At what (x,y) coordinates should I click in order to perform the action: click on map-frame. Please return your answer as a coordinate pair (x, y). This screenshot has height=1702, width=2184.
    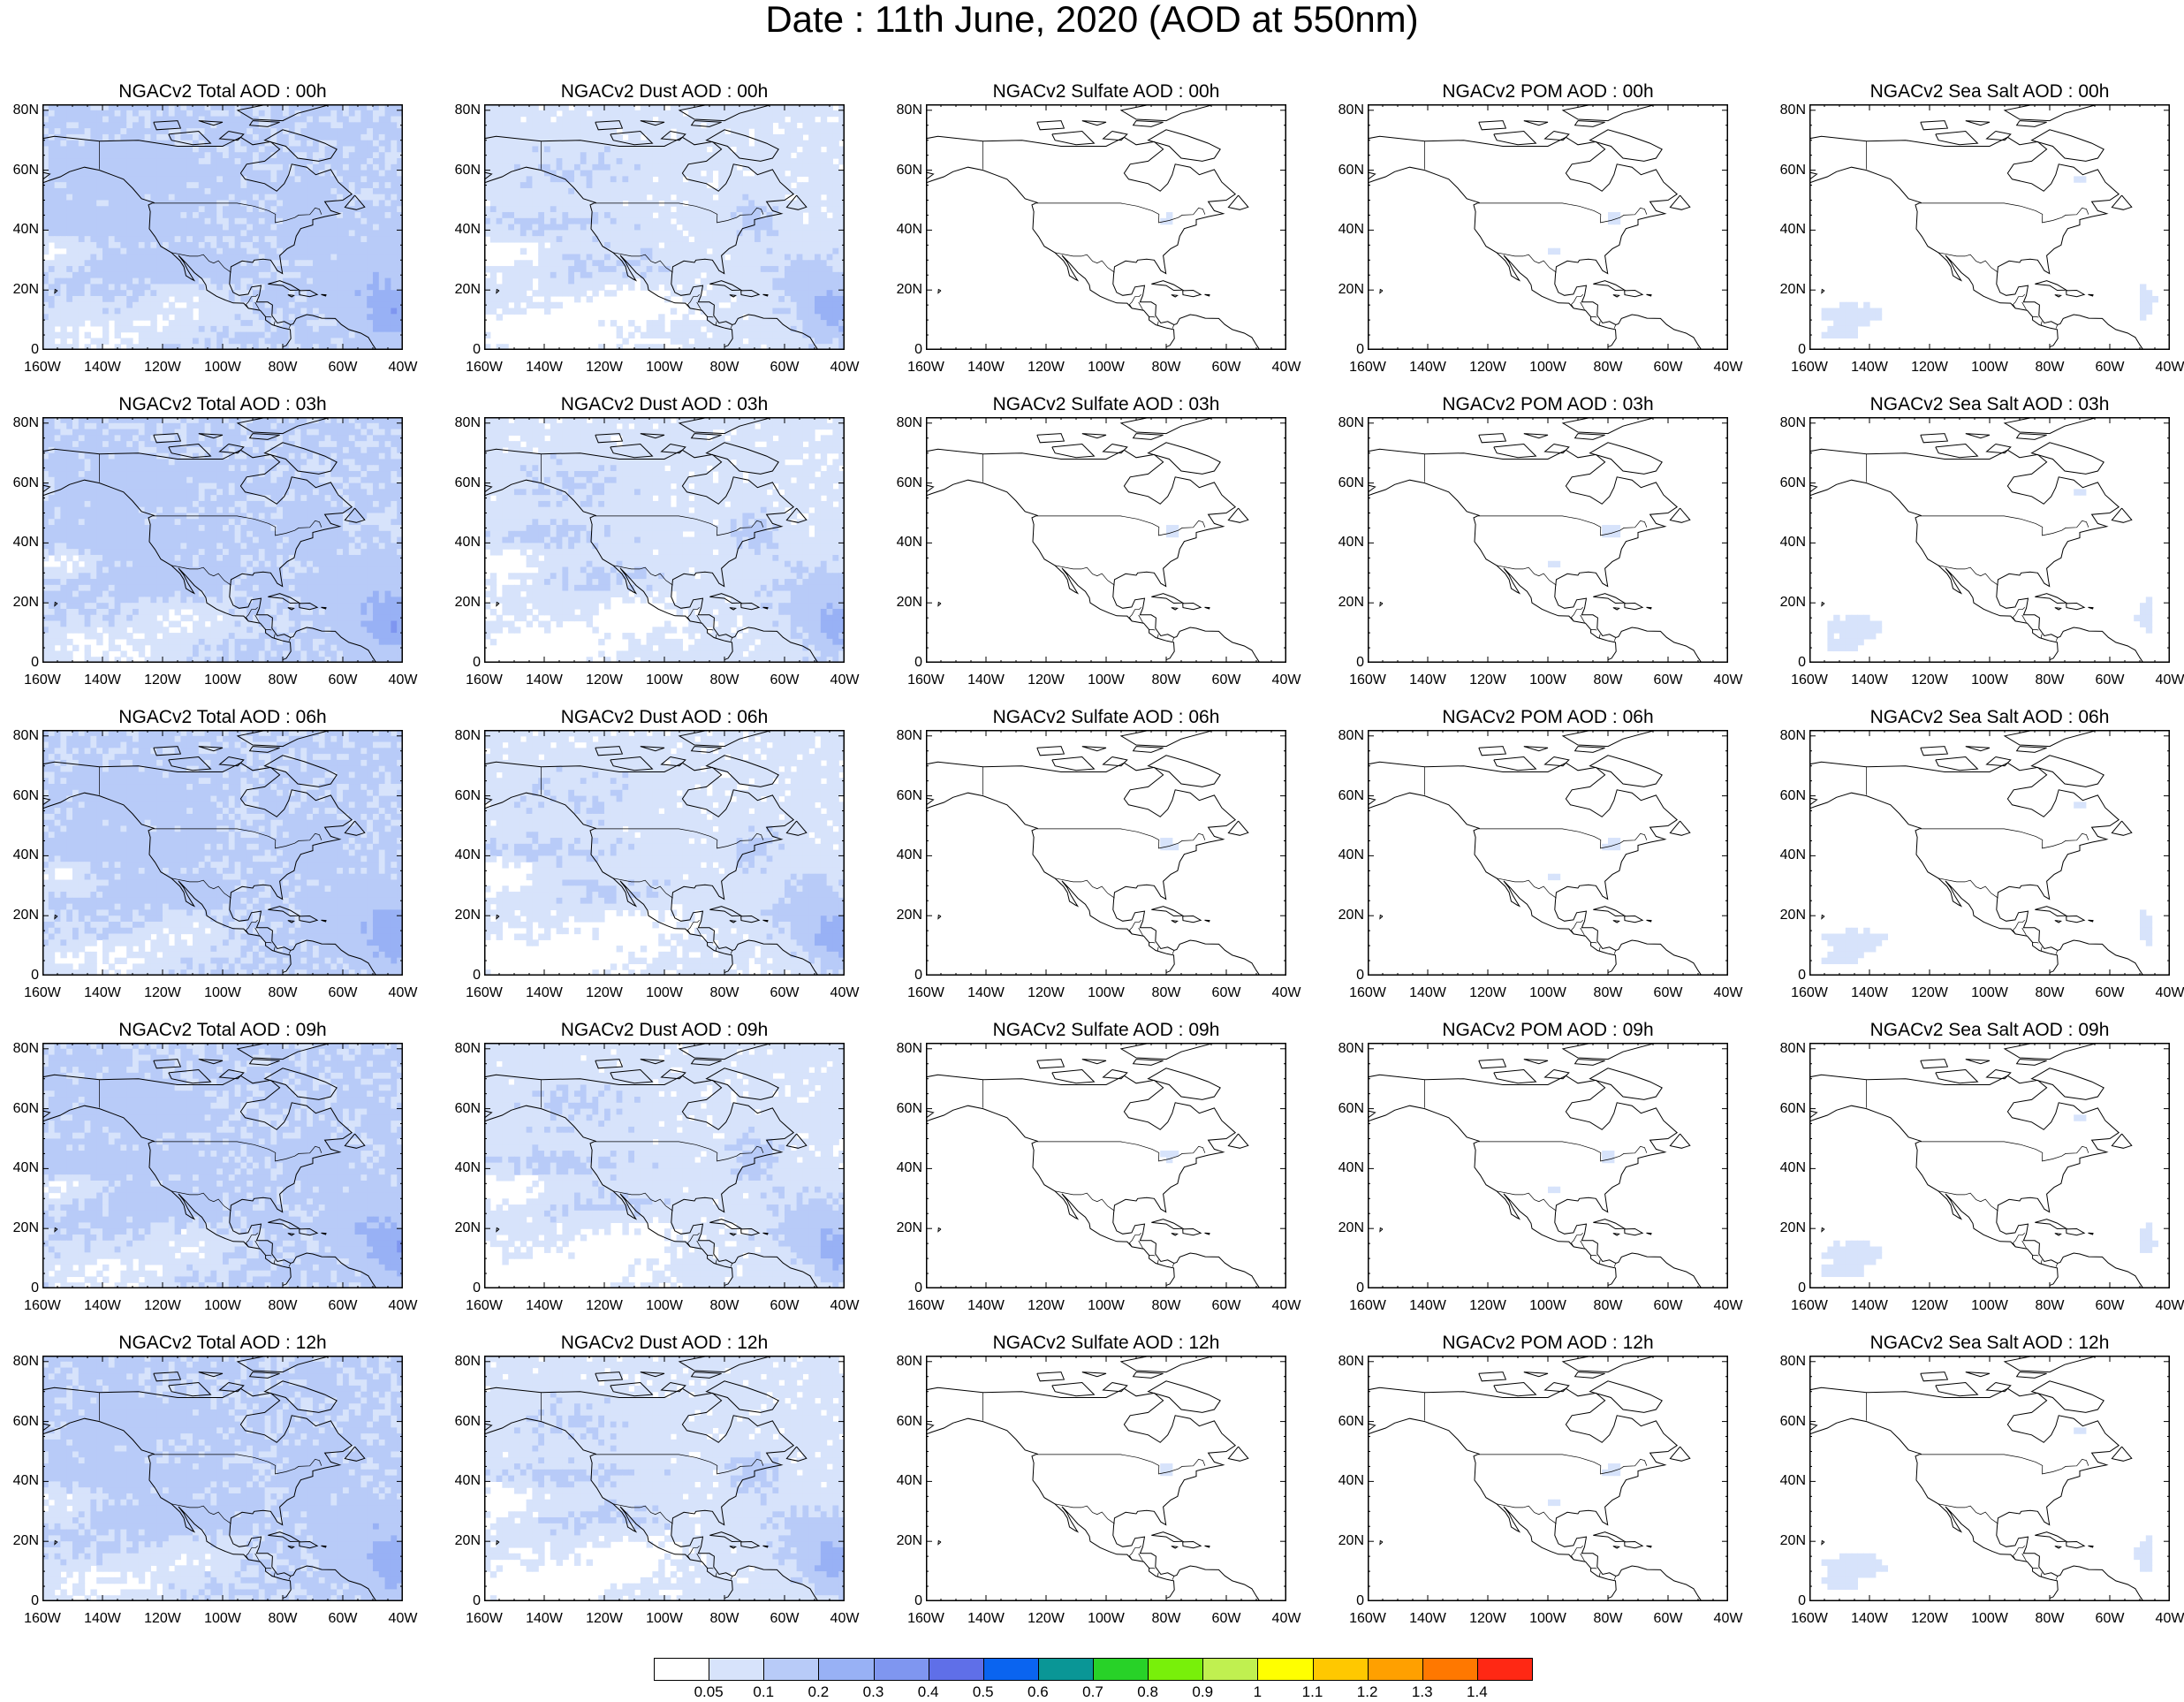
    Looking at the image, I should click on (1548, 227).